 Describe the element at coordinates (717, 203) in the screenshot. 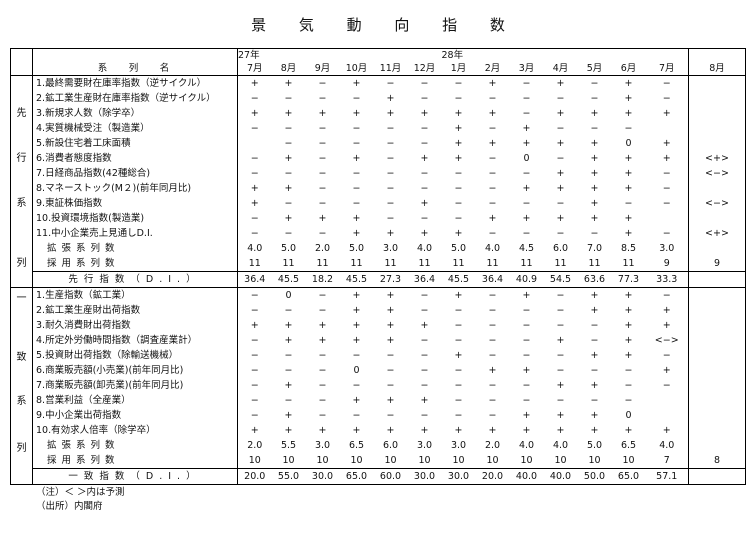

I see `forecast-cell: <−>` at that location.